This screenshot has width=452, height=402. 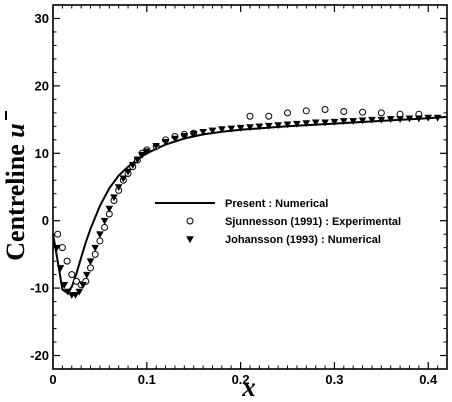 What do you see at coordinates (39, 288) in the screenshot?
I see `y-tick-label: -10` at bounding box center [39, 288].